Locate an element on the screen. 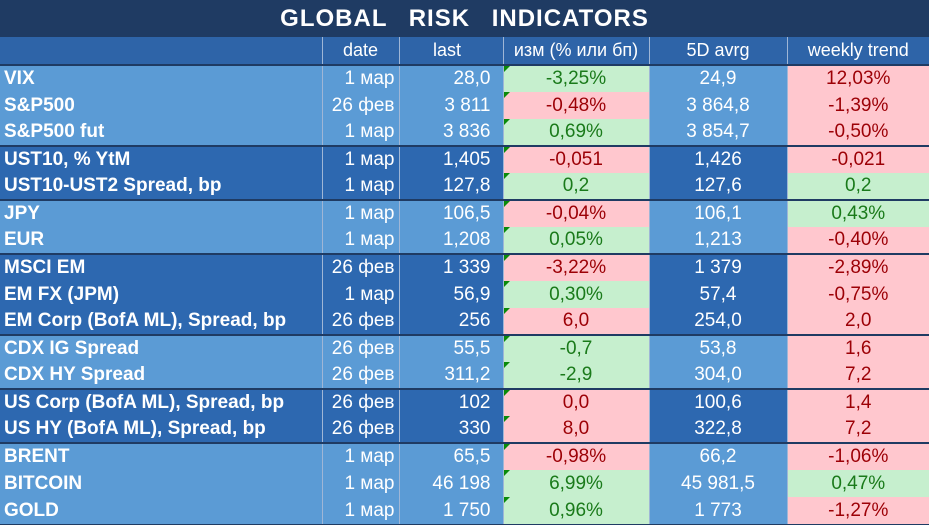 Image resolution: width=929 pixels, height=525 pixels. indicator-change: 0,30% is located at coordinates (576, 294).